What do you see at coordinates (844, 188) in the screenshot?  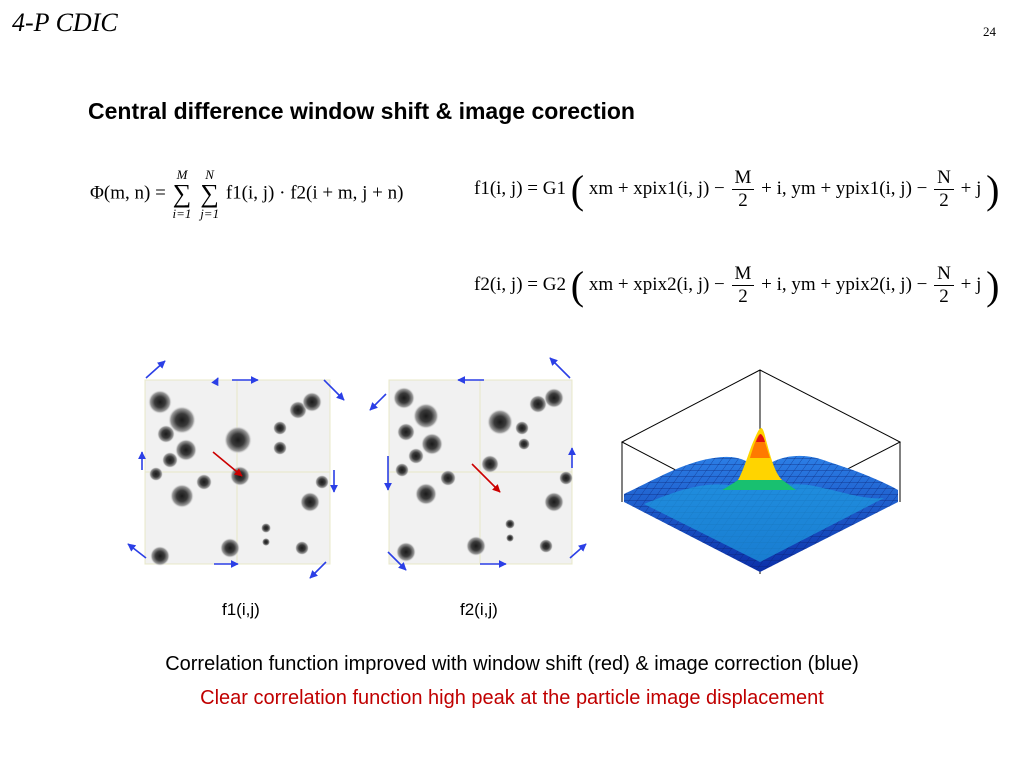 I see `f1-term-y: + i, ym + ypix1(i, j) −` at bounding box center [844, 188].